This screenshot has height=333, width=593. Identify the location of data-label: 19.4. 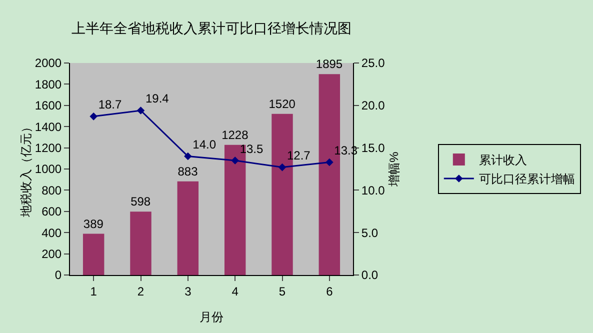
(158, 99).